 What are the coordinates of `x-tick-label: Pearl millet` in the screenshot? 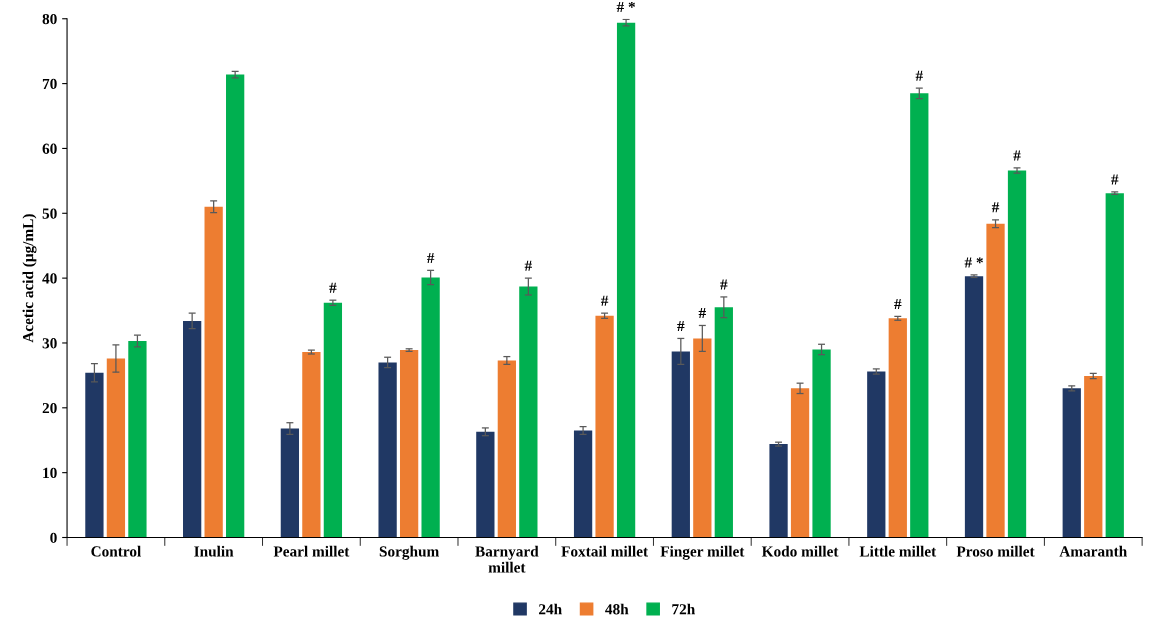 It's located at (311, 551).